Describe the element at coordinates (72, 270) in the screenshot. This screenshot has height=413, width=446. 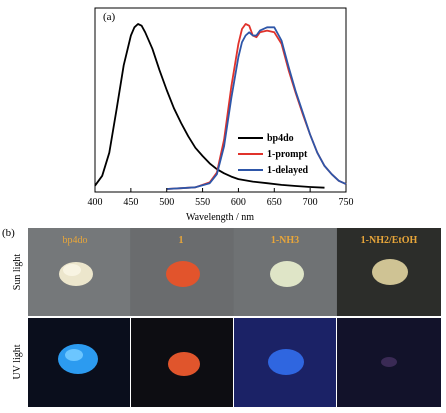
I see `sample-sun-bp4do-highlight` at that location.